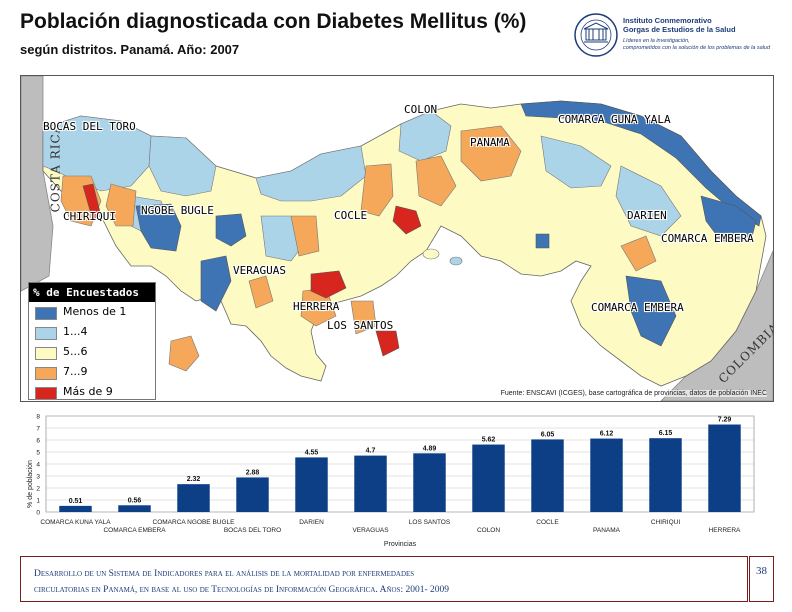 Image resolution: width=792 pixels, height=612 pixels. I want to click on guna-yala-shape, so click(641, 163).